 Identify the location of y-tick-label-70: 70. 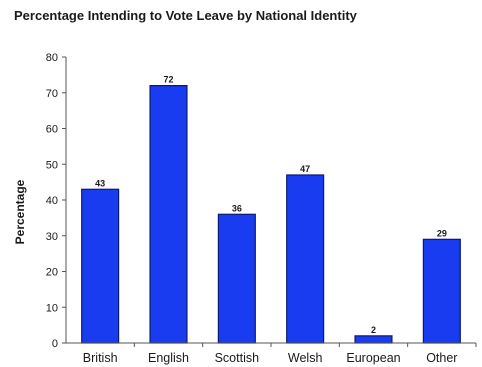
(52, 94).